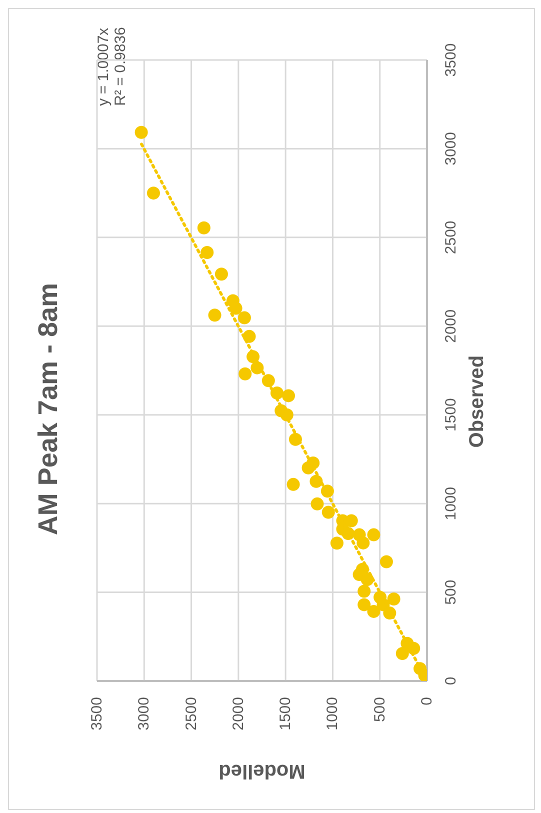 Image resolution: width=541 pixels, height=813 pixels. I want to click on annotation: R² = 0.9836, so click(120, 66).